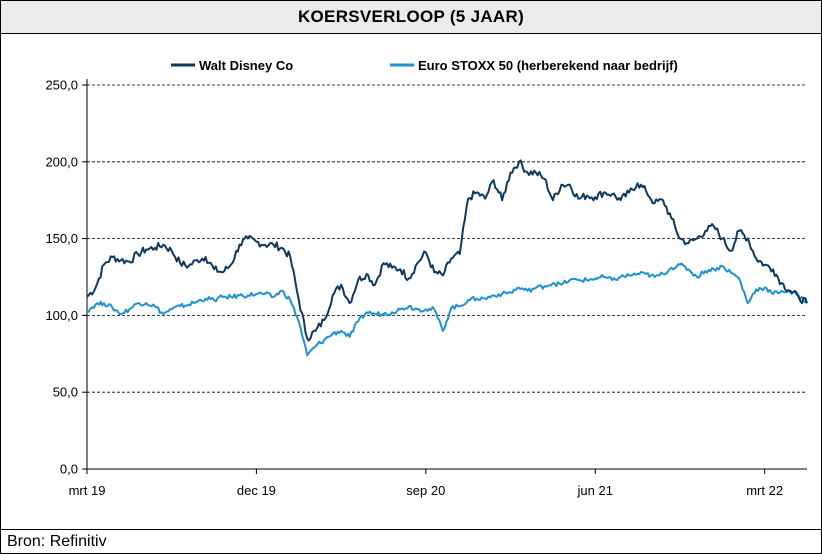  I want to click on legend-item-euro-stoxx: Euro STOXX 50 (herberekend naar bedrijf), so click(534, 65).